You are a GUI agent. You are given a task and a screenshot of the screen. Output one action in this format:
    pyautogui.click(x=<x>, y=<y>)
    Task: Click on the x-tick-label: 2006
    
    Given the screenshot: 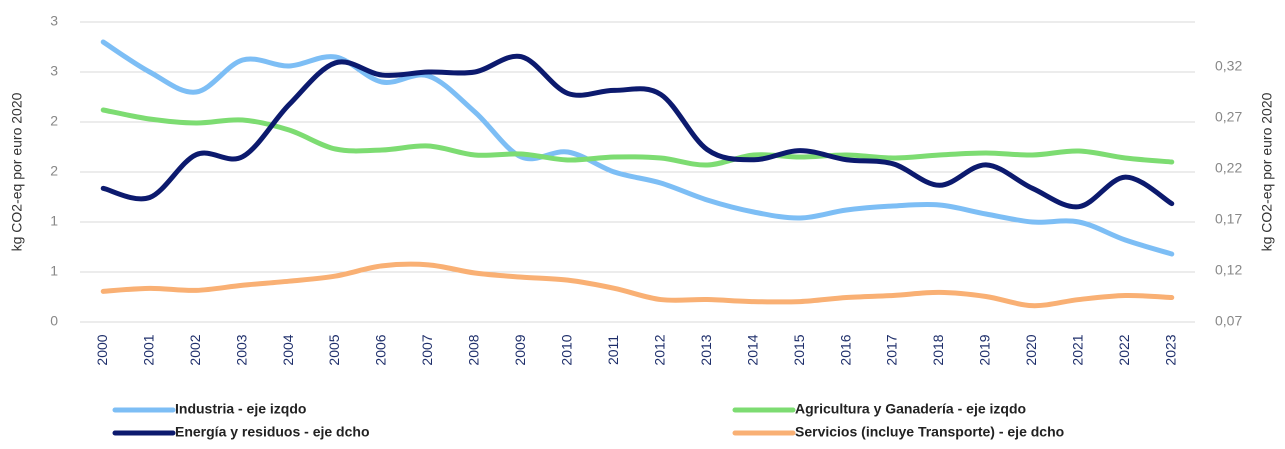 What is the action you would take?
    pyautogui.click(x=381, y=349)
    